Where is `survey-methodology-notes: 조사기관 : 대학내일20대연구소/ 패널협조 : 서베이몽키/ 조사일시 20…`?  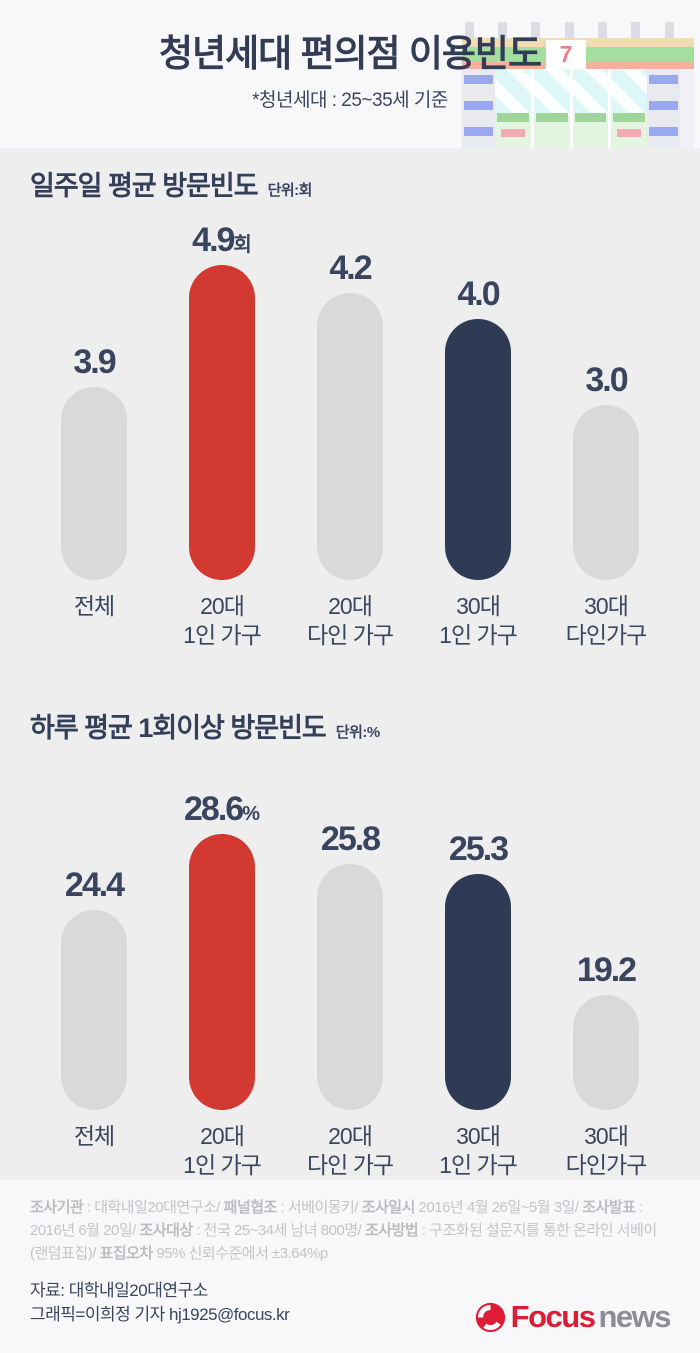
survey-methodology-notes: 조사기관 : 대학내일20대연구소/ 패널협조 : 서베이몽키/ 조사일시 20… is located at coordinates (350, 1222).